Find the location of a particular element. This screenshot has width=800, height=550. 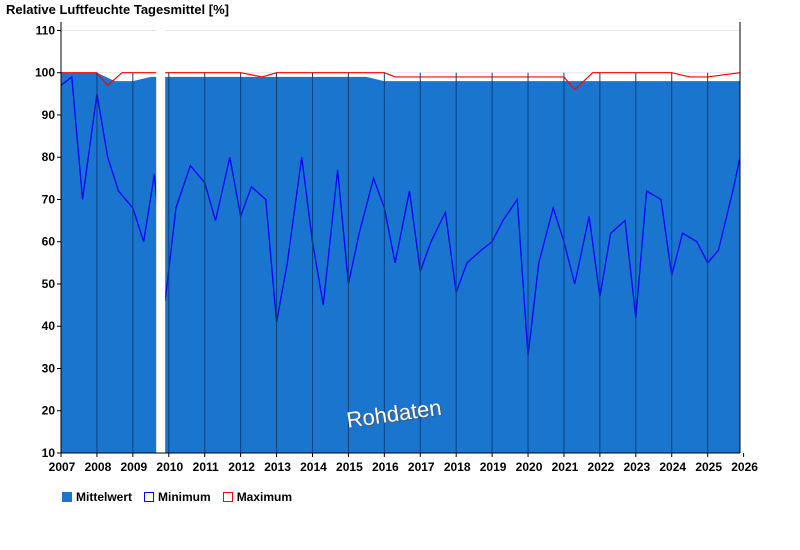

legend-swatch-minimum is located at coordinates (149, 497).